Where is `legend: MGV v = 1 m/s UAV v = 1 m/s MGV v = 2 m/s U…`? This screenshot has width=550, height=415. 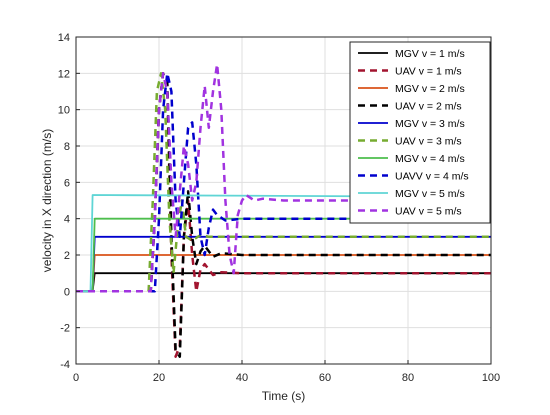
legend: MGV v = 1 m/s UAV v = 1 m/s MGV v = 2 m/s U… is located at coordinates (420, 132).